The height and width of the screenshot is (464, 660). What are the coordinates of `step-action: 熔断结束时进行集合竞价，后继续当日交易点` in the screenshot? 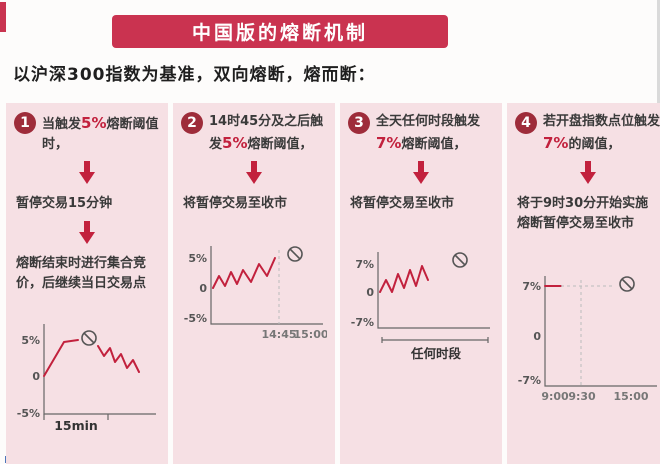 It's located at (81, 274).